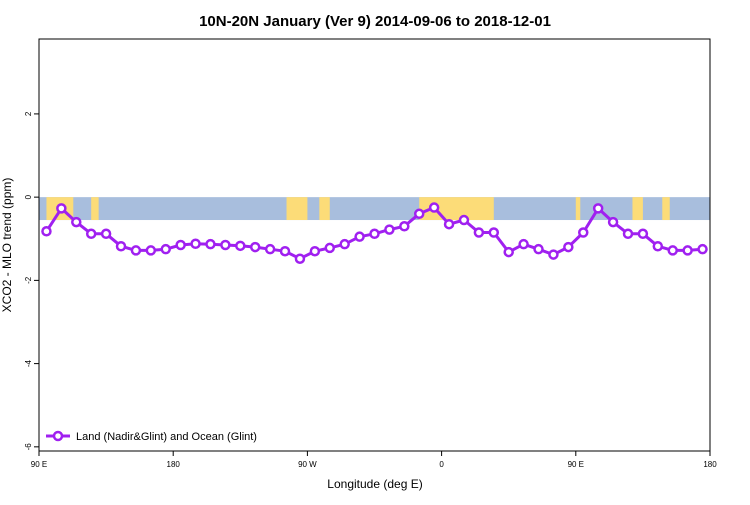  I want to click on y-tick-label: -6, so click(28, 447).